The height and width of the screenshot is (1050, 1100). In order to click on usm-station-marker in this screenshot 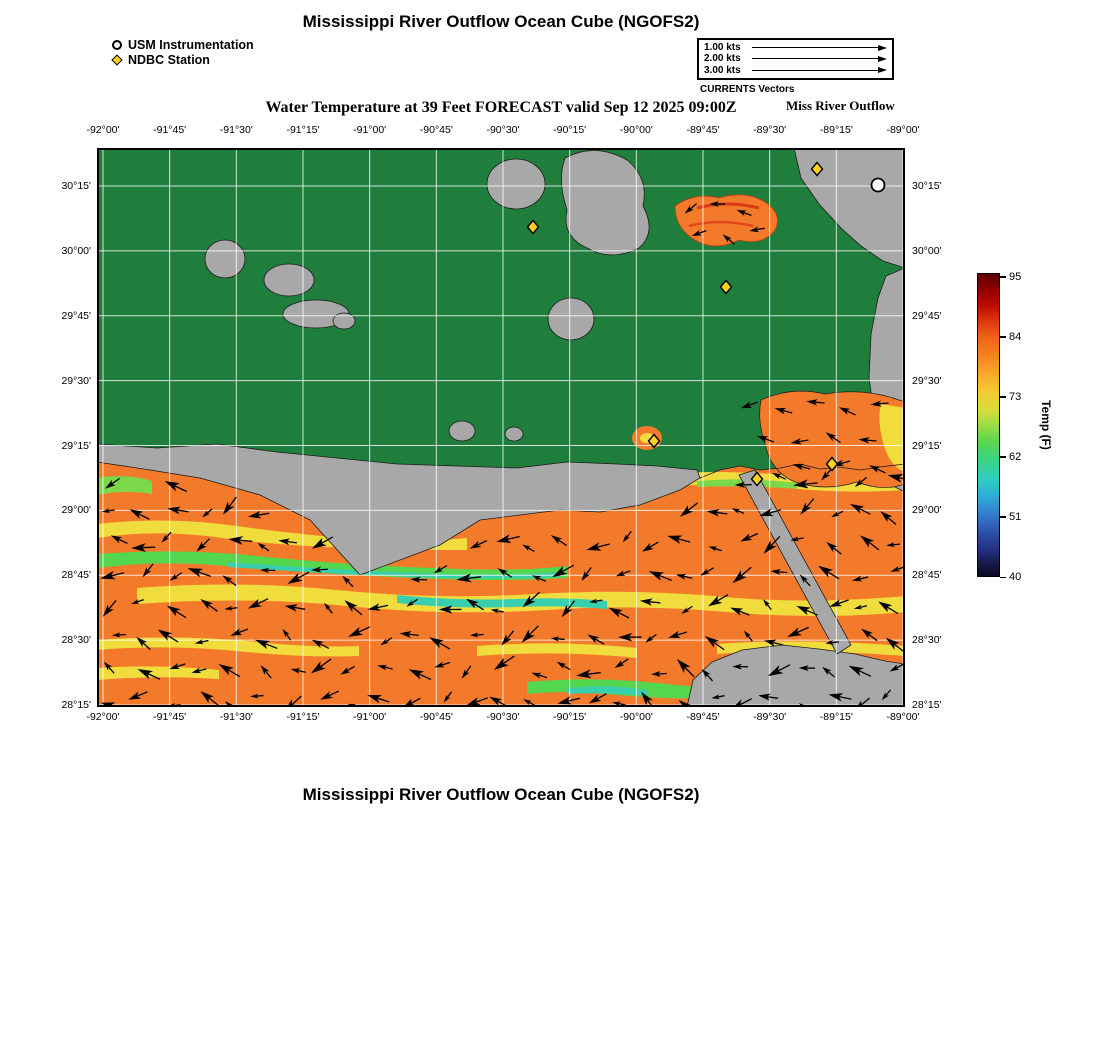, I will do `click(878, 185)`.